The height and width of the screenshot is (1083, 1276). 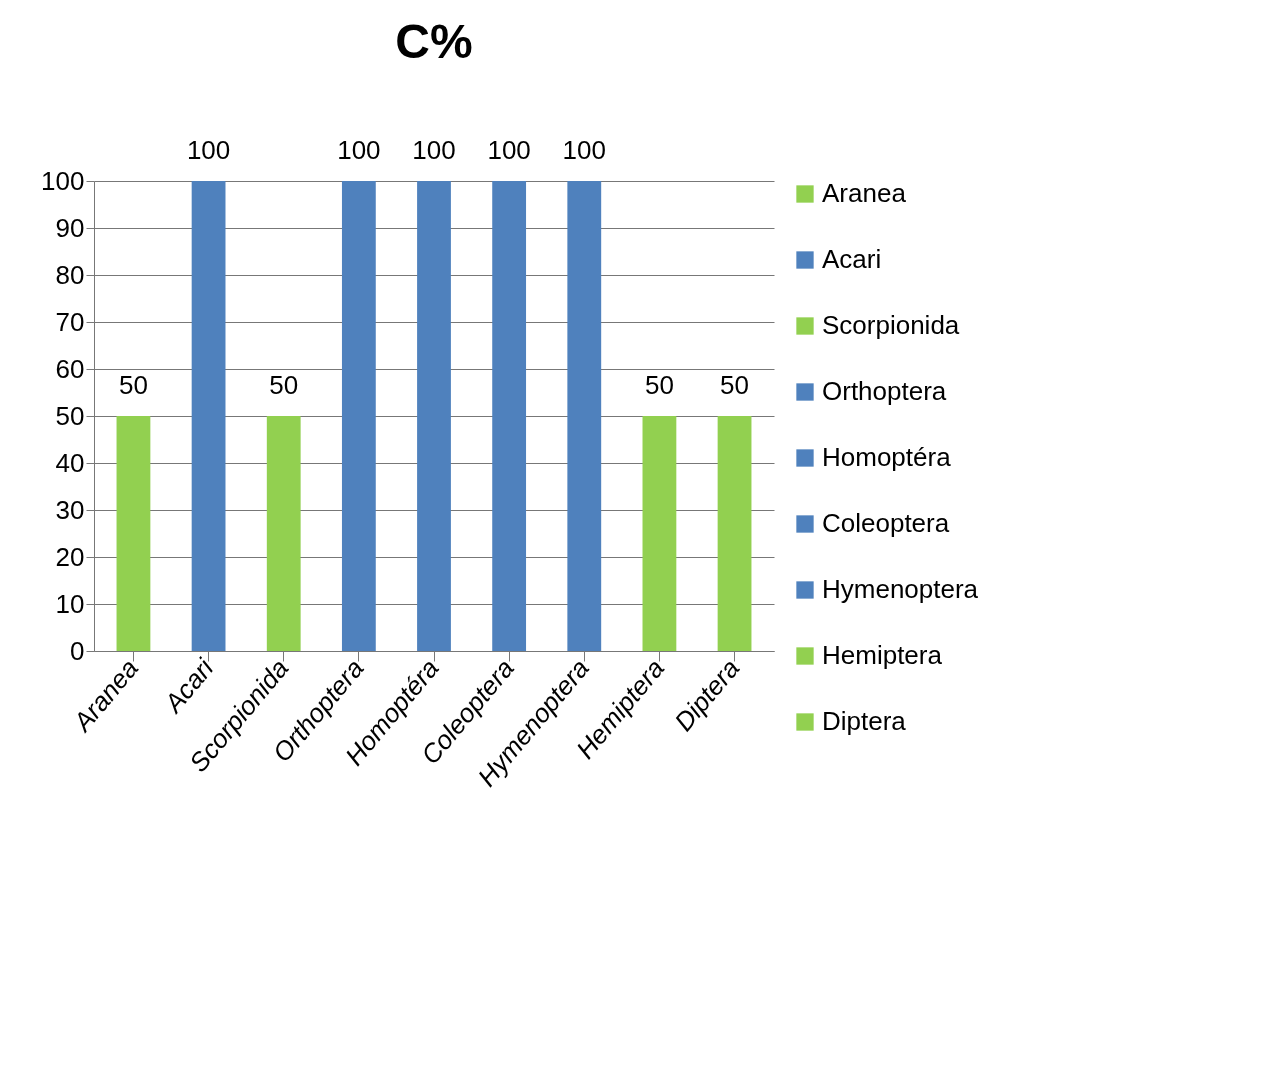 I want to click on legend-label: Acari, so click(x=852, y=259).